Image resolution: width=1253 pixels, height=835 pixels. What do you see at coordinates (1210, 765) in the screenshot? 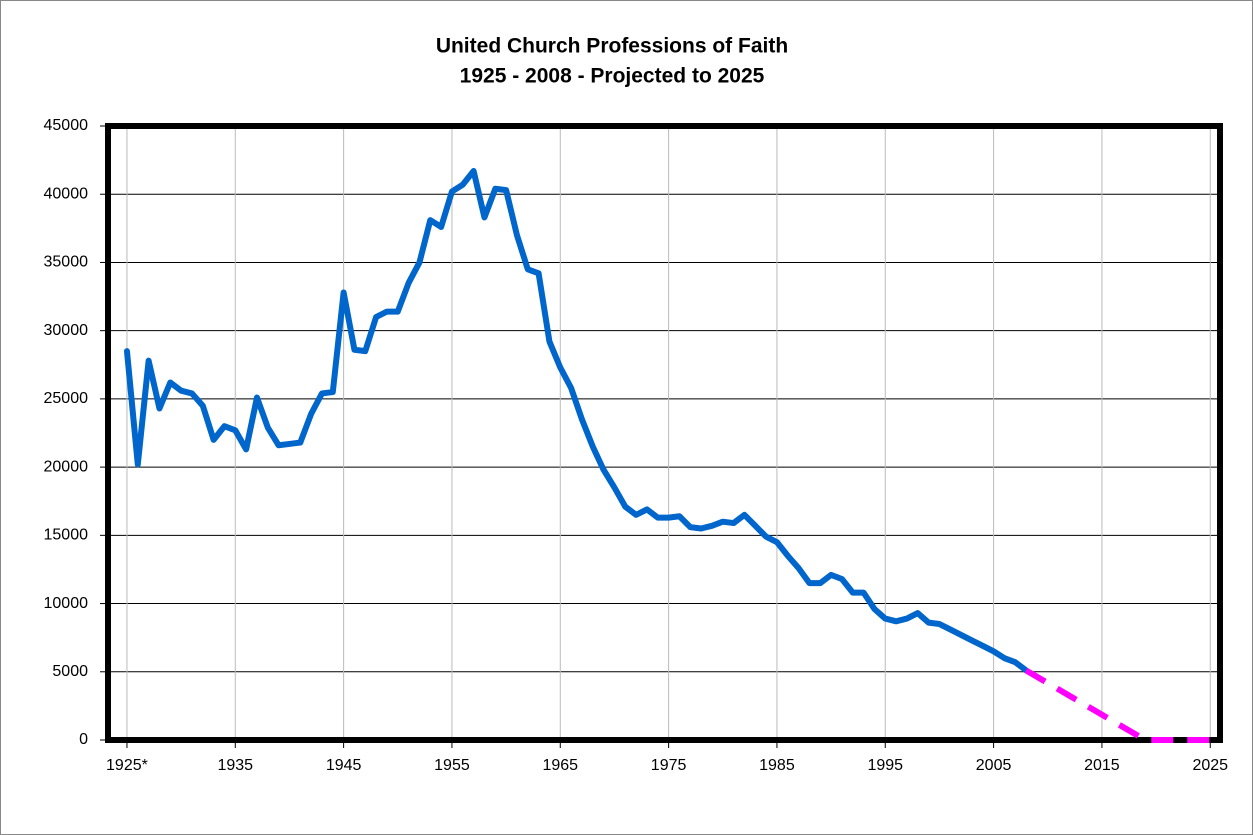
I see `x-tick-label: 2025` at bounding box center [1210, 765].